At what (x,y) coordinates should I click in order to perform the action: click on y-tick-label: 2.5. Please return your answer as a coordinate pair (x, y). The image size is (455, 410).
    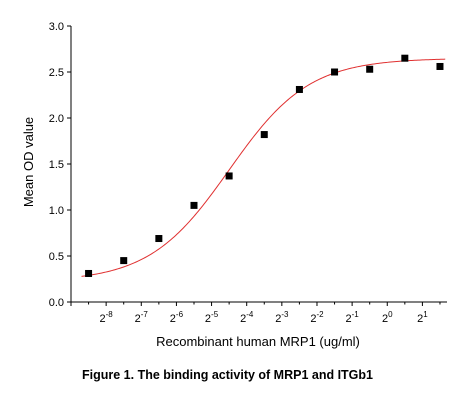
    Looking at the image, I should click on (56, 73).